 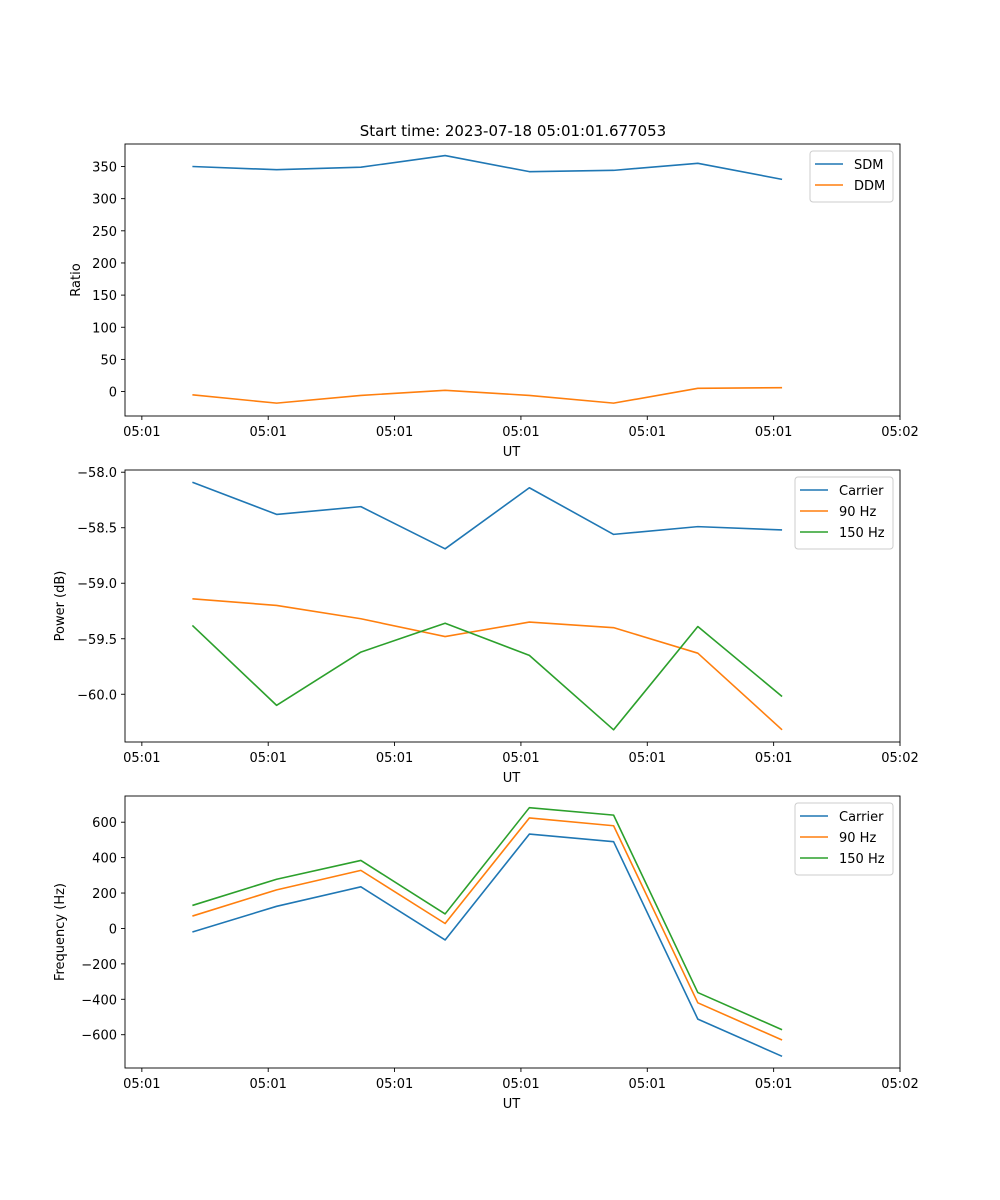 I want to click on y-tick-label: −58.5, so click(x=97, y=529).